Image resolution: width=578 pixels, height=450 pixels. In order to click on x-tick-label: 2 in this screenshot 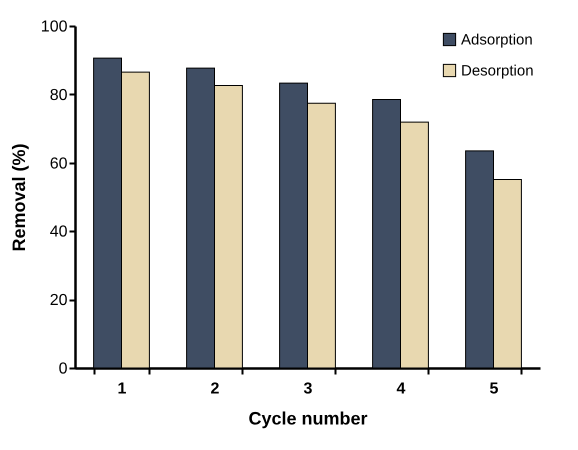, I will do `click(215, 389)`.